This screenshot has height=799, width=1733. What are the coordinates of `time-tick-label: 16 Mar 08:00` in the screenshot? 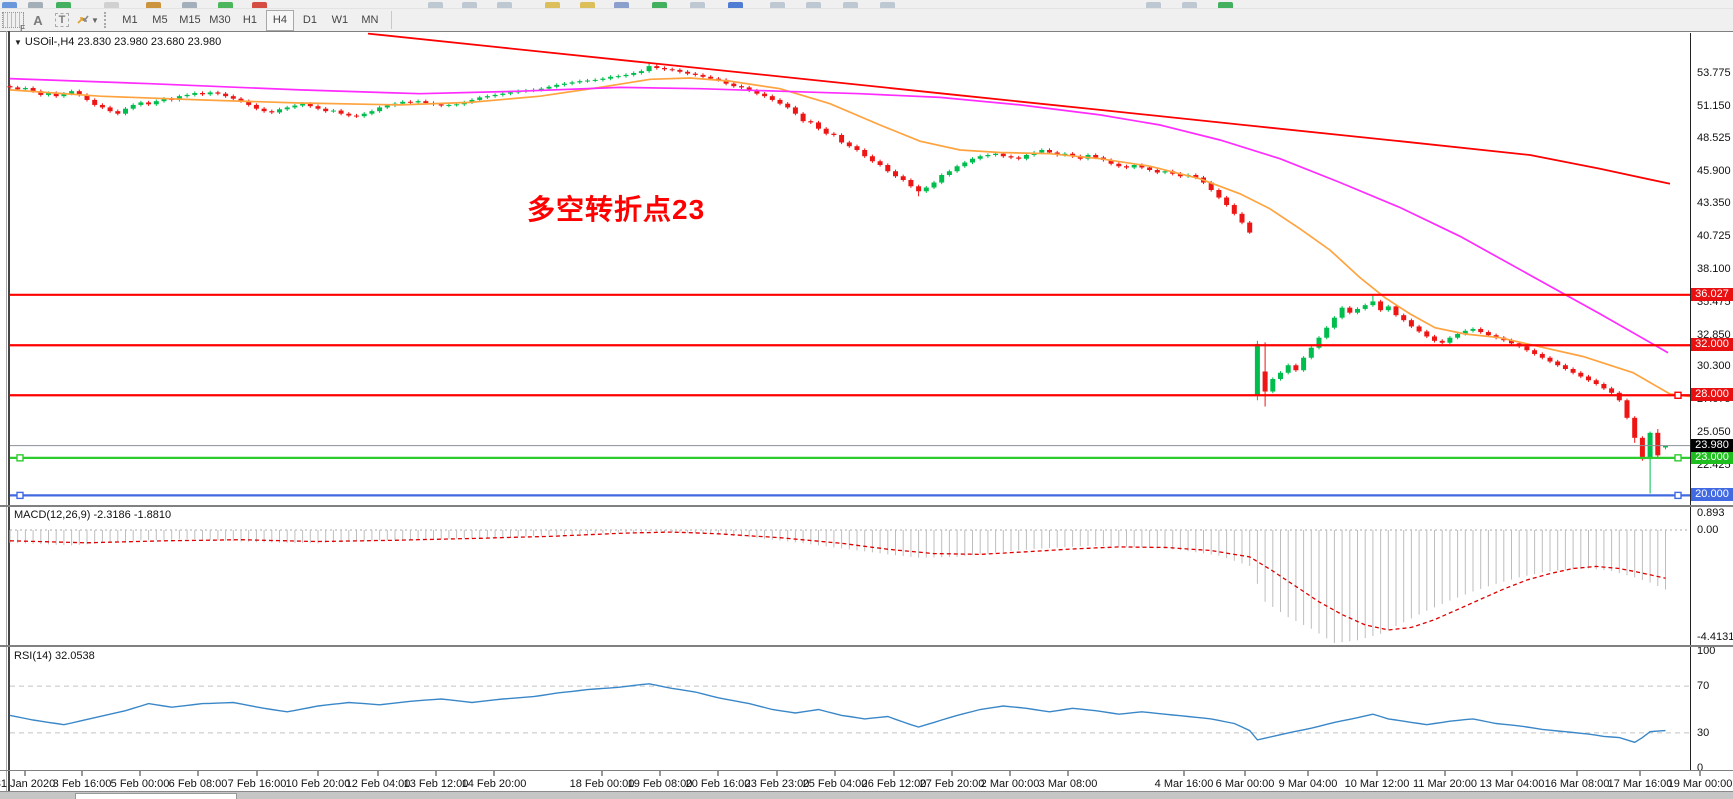 It's located at (1577, 784).